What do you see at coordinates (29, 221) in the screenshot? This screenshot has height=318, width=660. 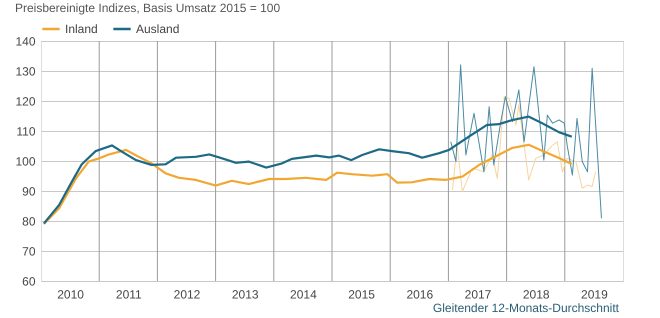 I see `y-tick-label: 80` at bounding box center [29, 221].